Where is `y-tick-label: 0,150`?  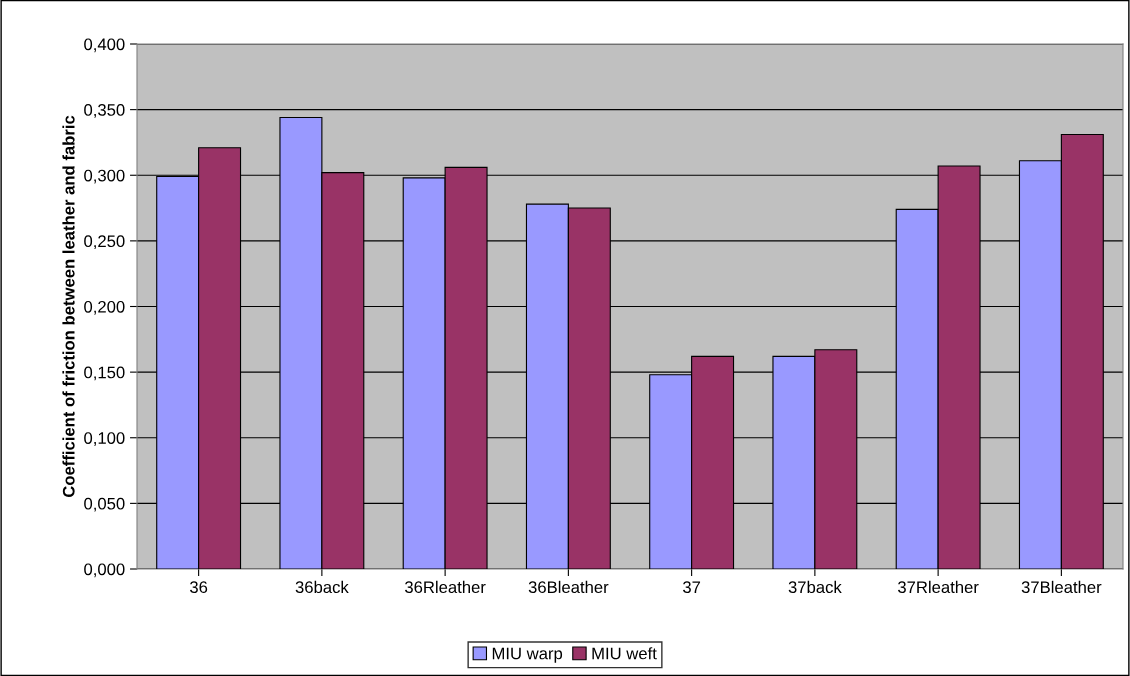 y-tick-label: 0,150 is located at coordinates (104, 373).